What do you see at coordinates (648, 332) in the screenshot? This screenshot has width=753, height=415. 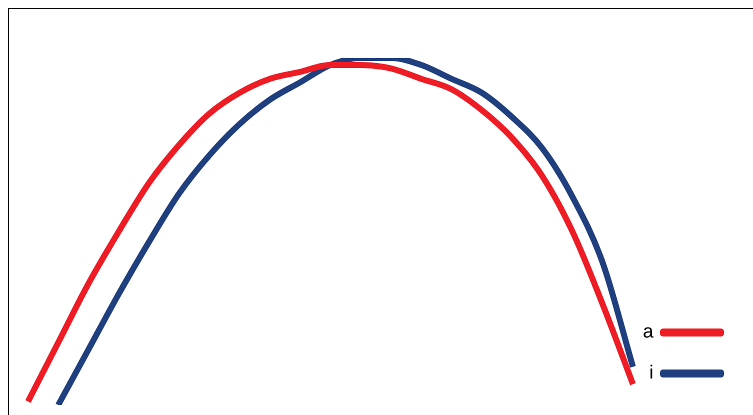 I see `legend-label: a` at bounding box center [648, 332].